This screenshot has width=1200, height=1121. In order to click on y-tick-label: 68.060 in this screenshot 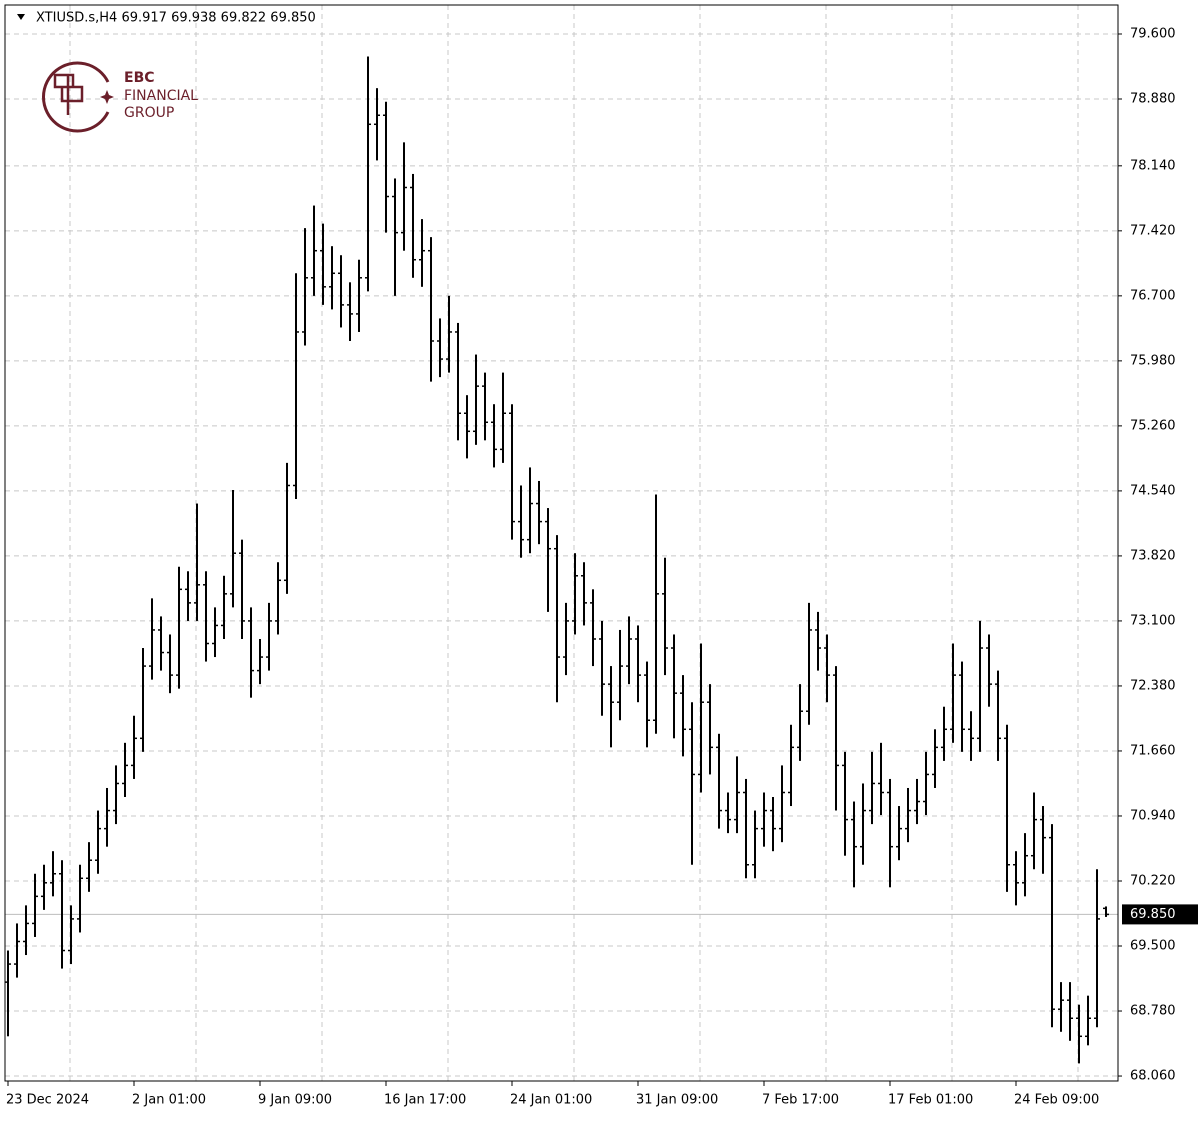, I will do `click(1153, 1076)`.